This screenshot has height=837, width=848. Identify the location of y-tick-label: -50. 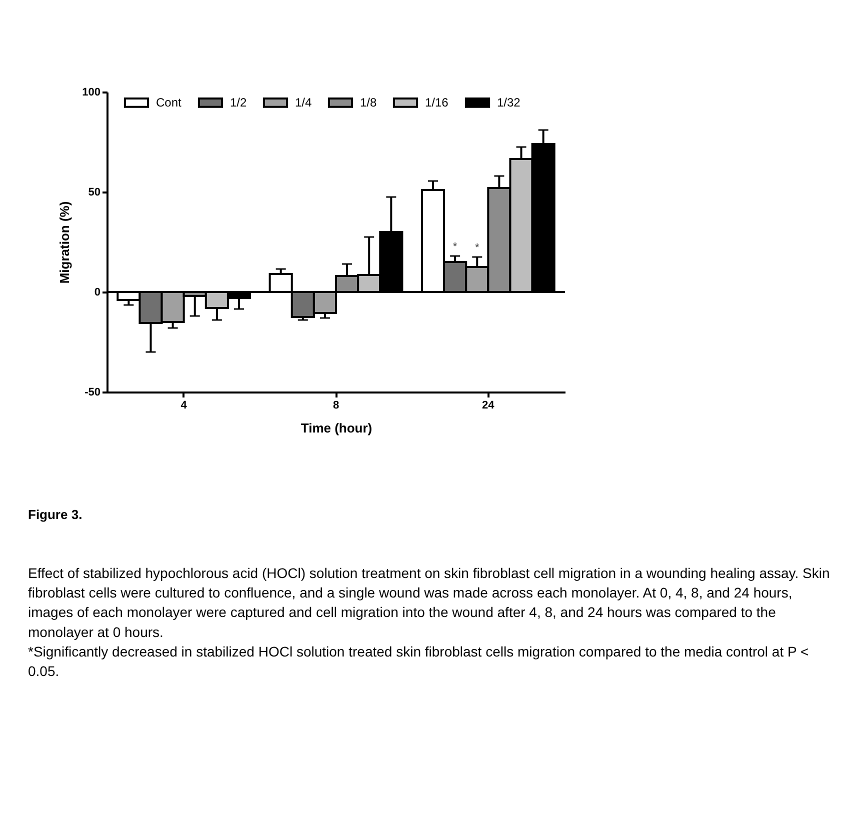
(92, 392).